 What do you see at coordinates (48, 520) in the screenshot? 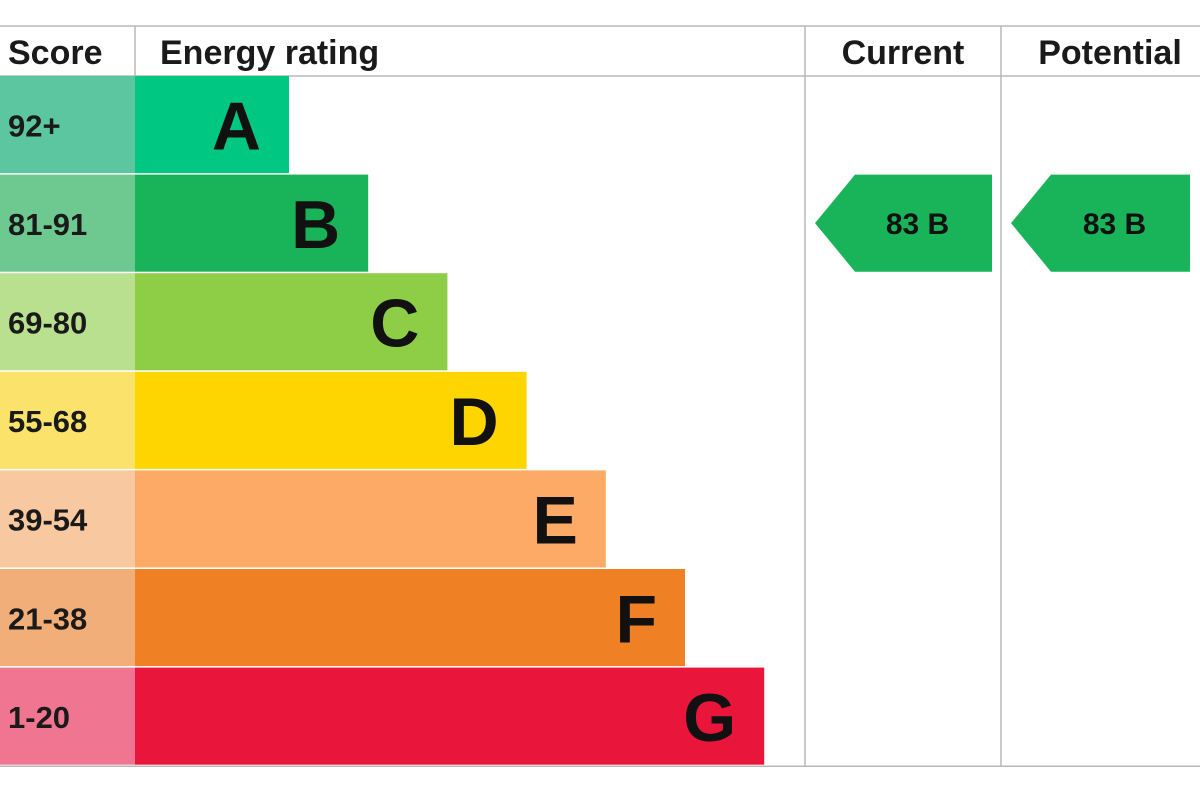
I see `score-range-label: 39-54` at bounding box center [48, 520].